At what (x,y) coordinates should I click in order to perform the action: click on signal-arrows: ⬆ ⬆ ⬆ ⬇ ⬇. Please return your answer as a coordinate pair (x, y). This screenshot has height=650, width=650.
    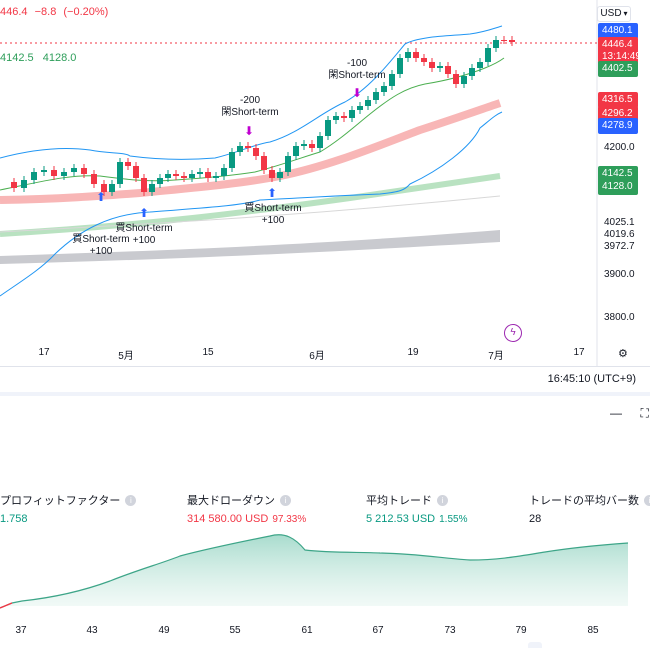
    Looking at the image, I should click on (229, 153).